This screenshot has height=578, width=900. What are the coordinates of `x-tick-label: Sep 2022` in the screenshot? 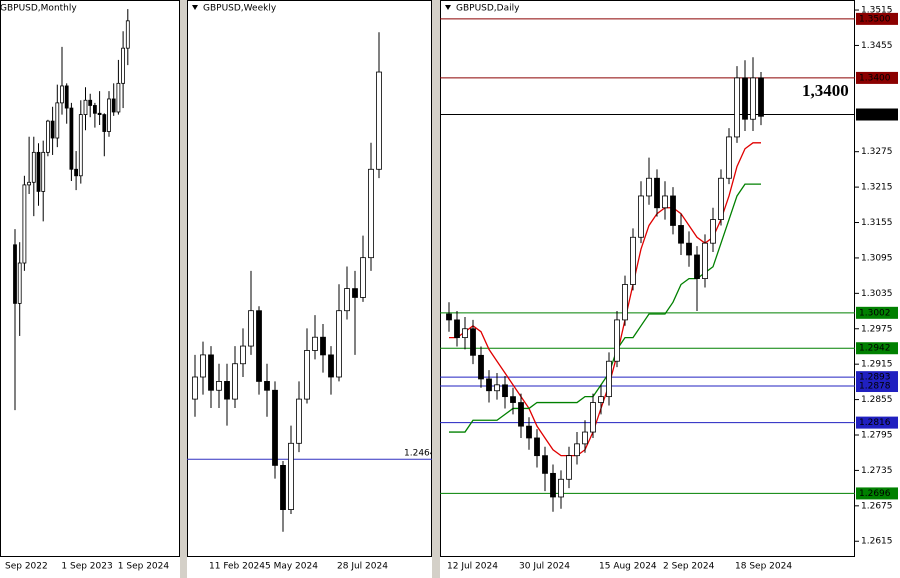 It's located at (26, 567).